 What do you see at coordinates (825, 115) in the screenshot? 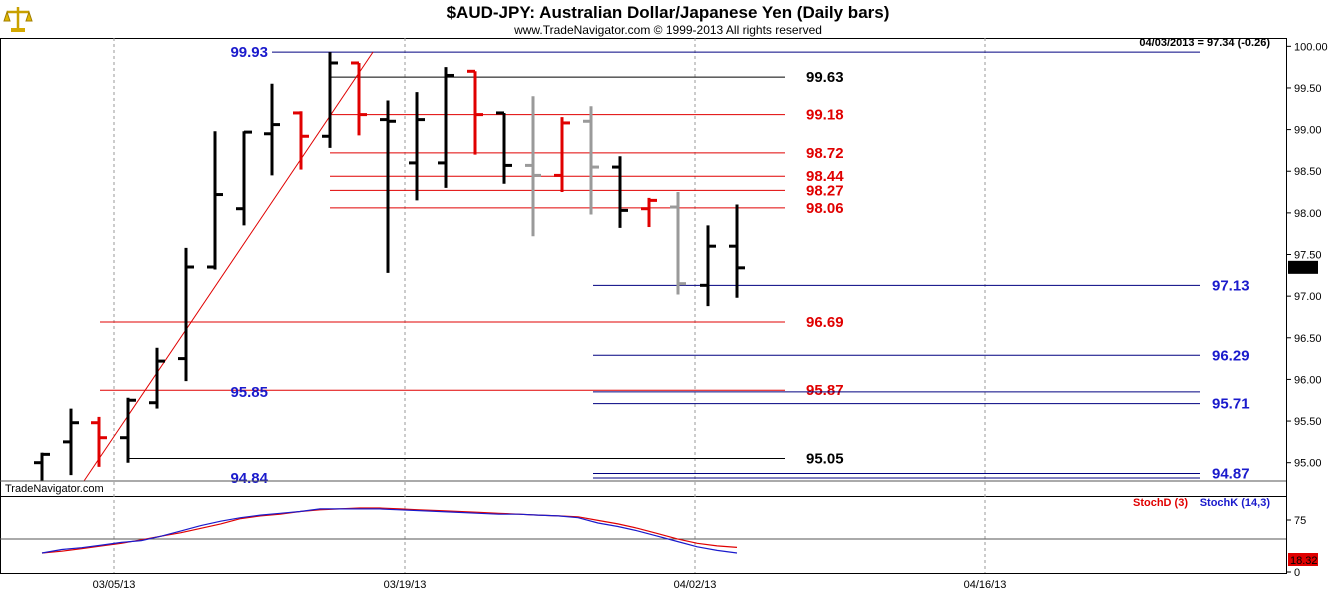
I see `level-label: 99.18` at bounding box center [825, 115].